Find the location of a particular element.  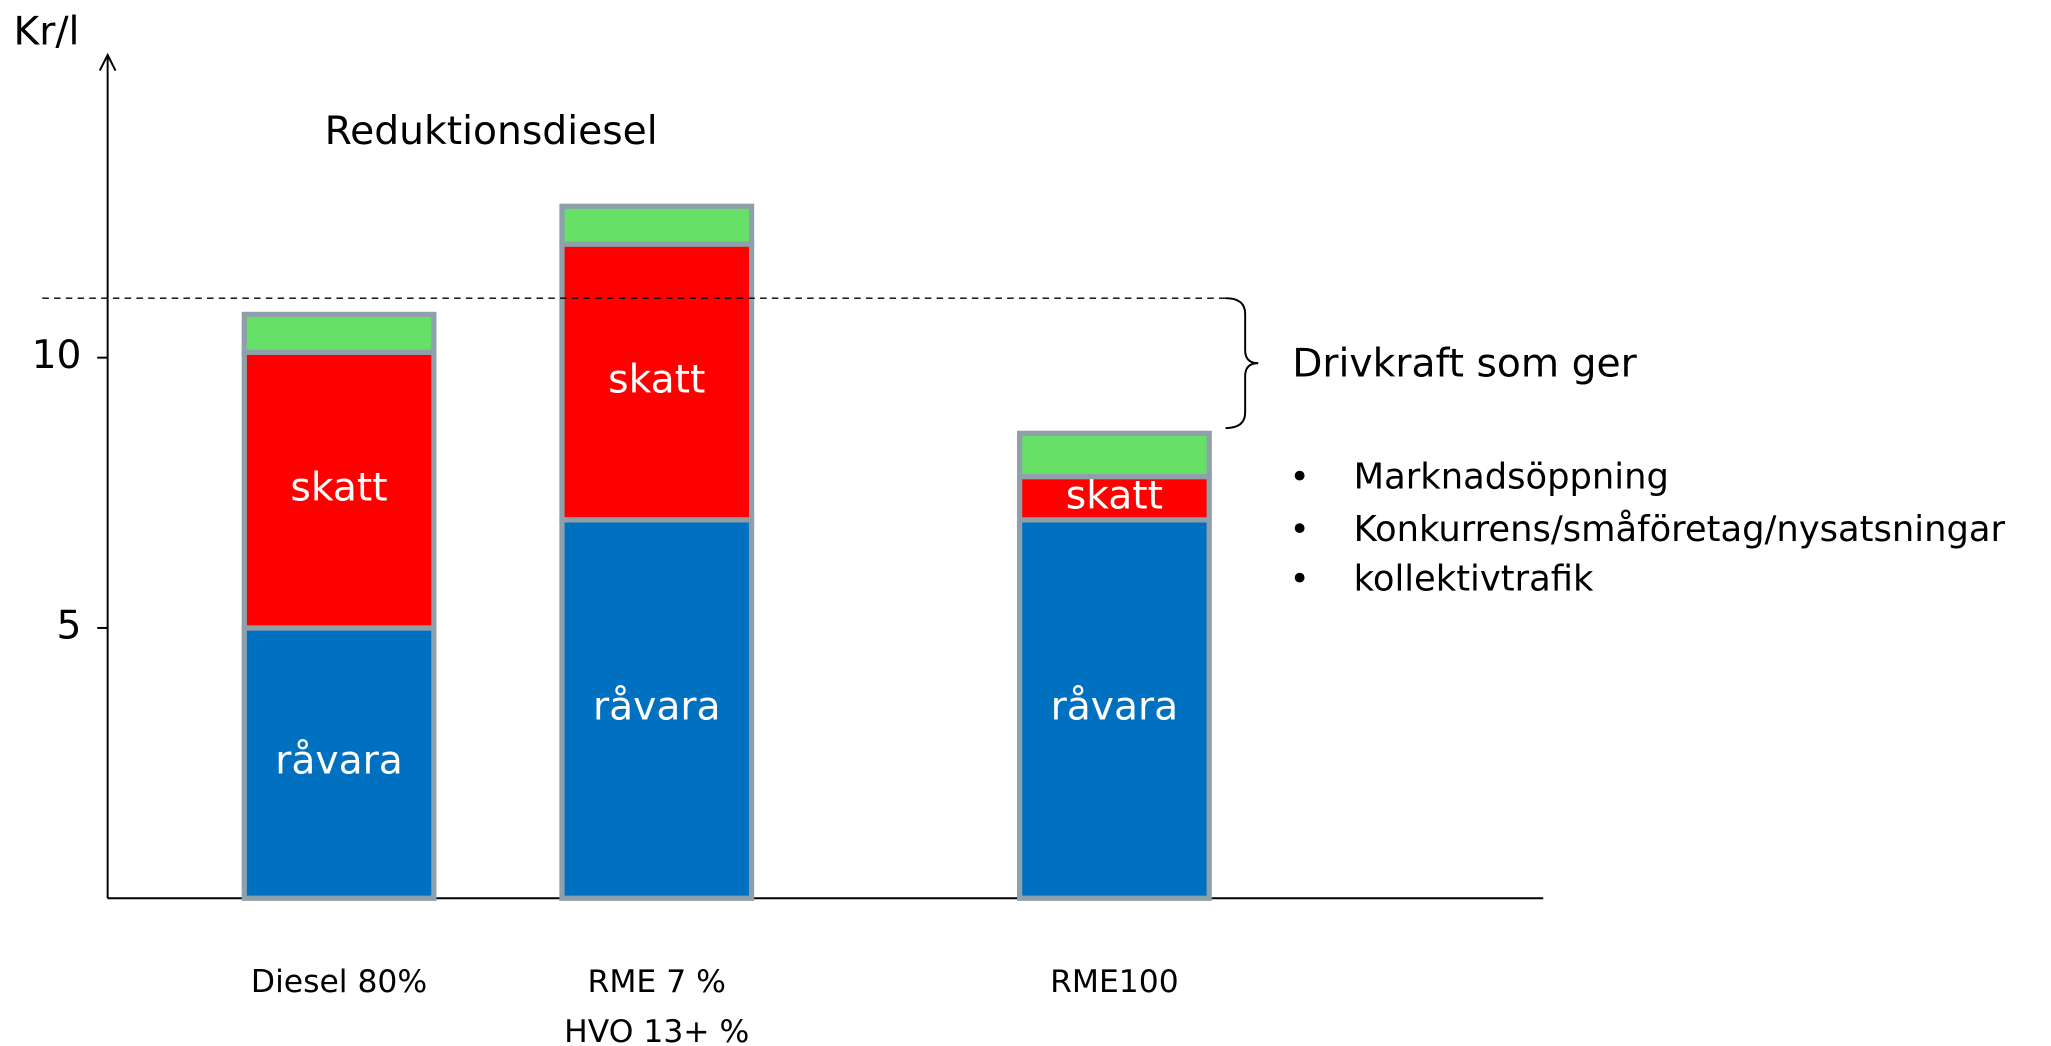

x-tick-label: RME 7 % is located at coordinates (657, 982).